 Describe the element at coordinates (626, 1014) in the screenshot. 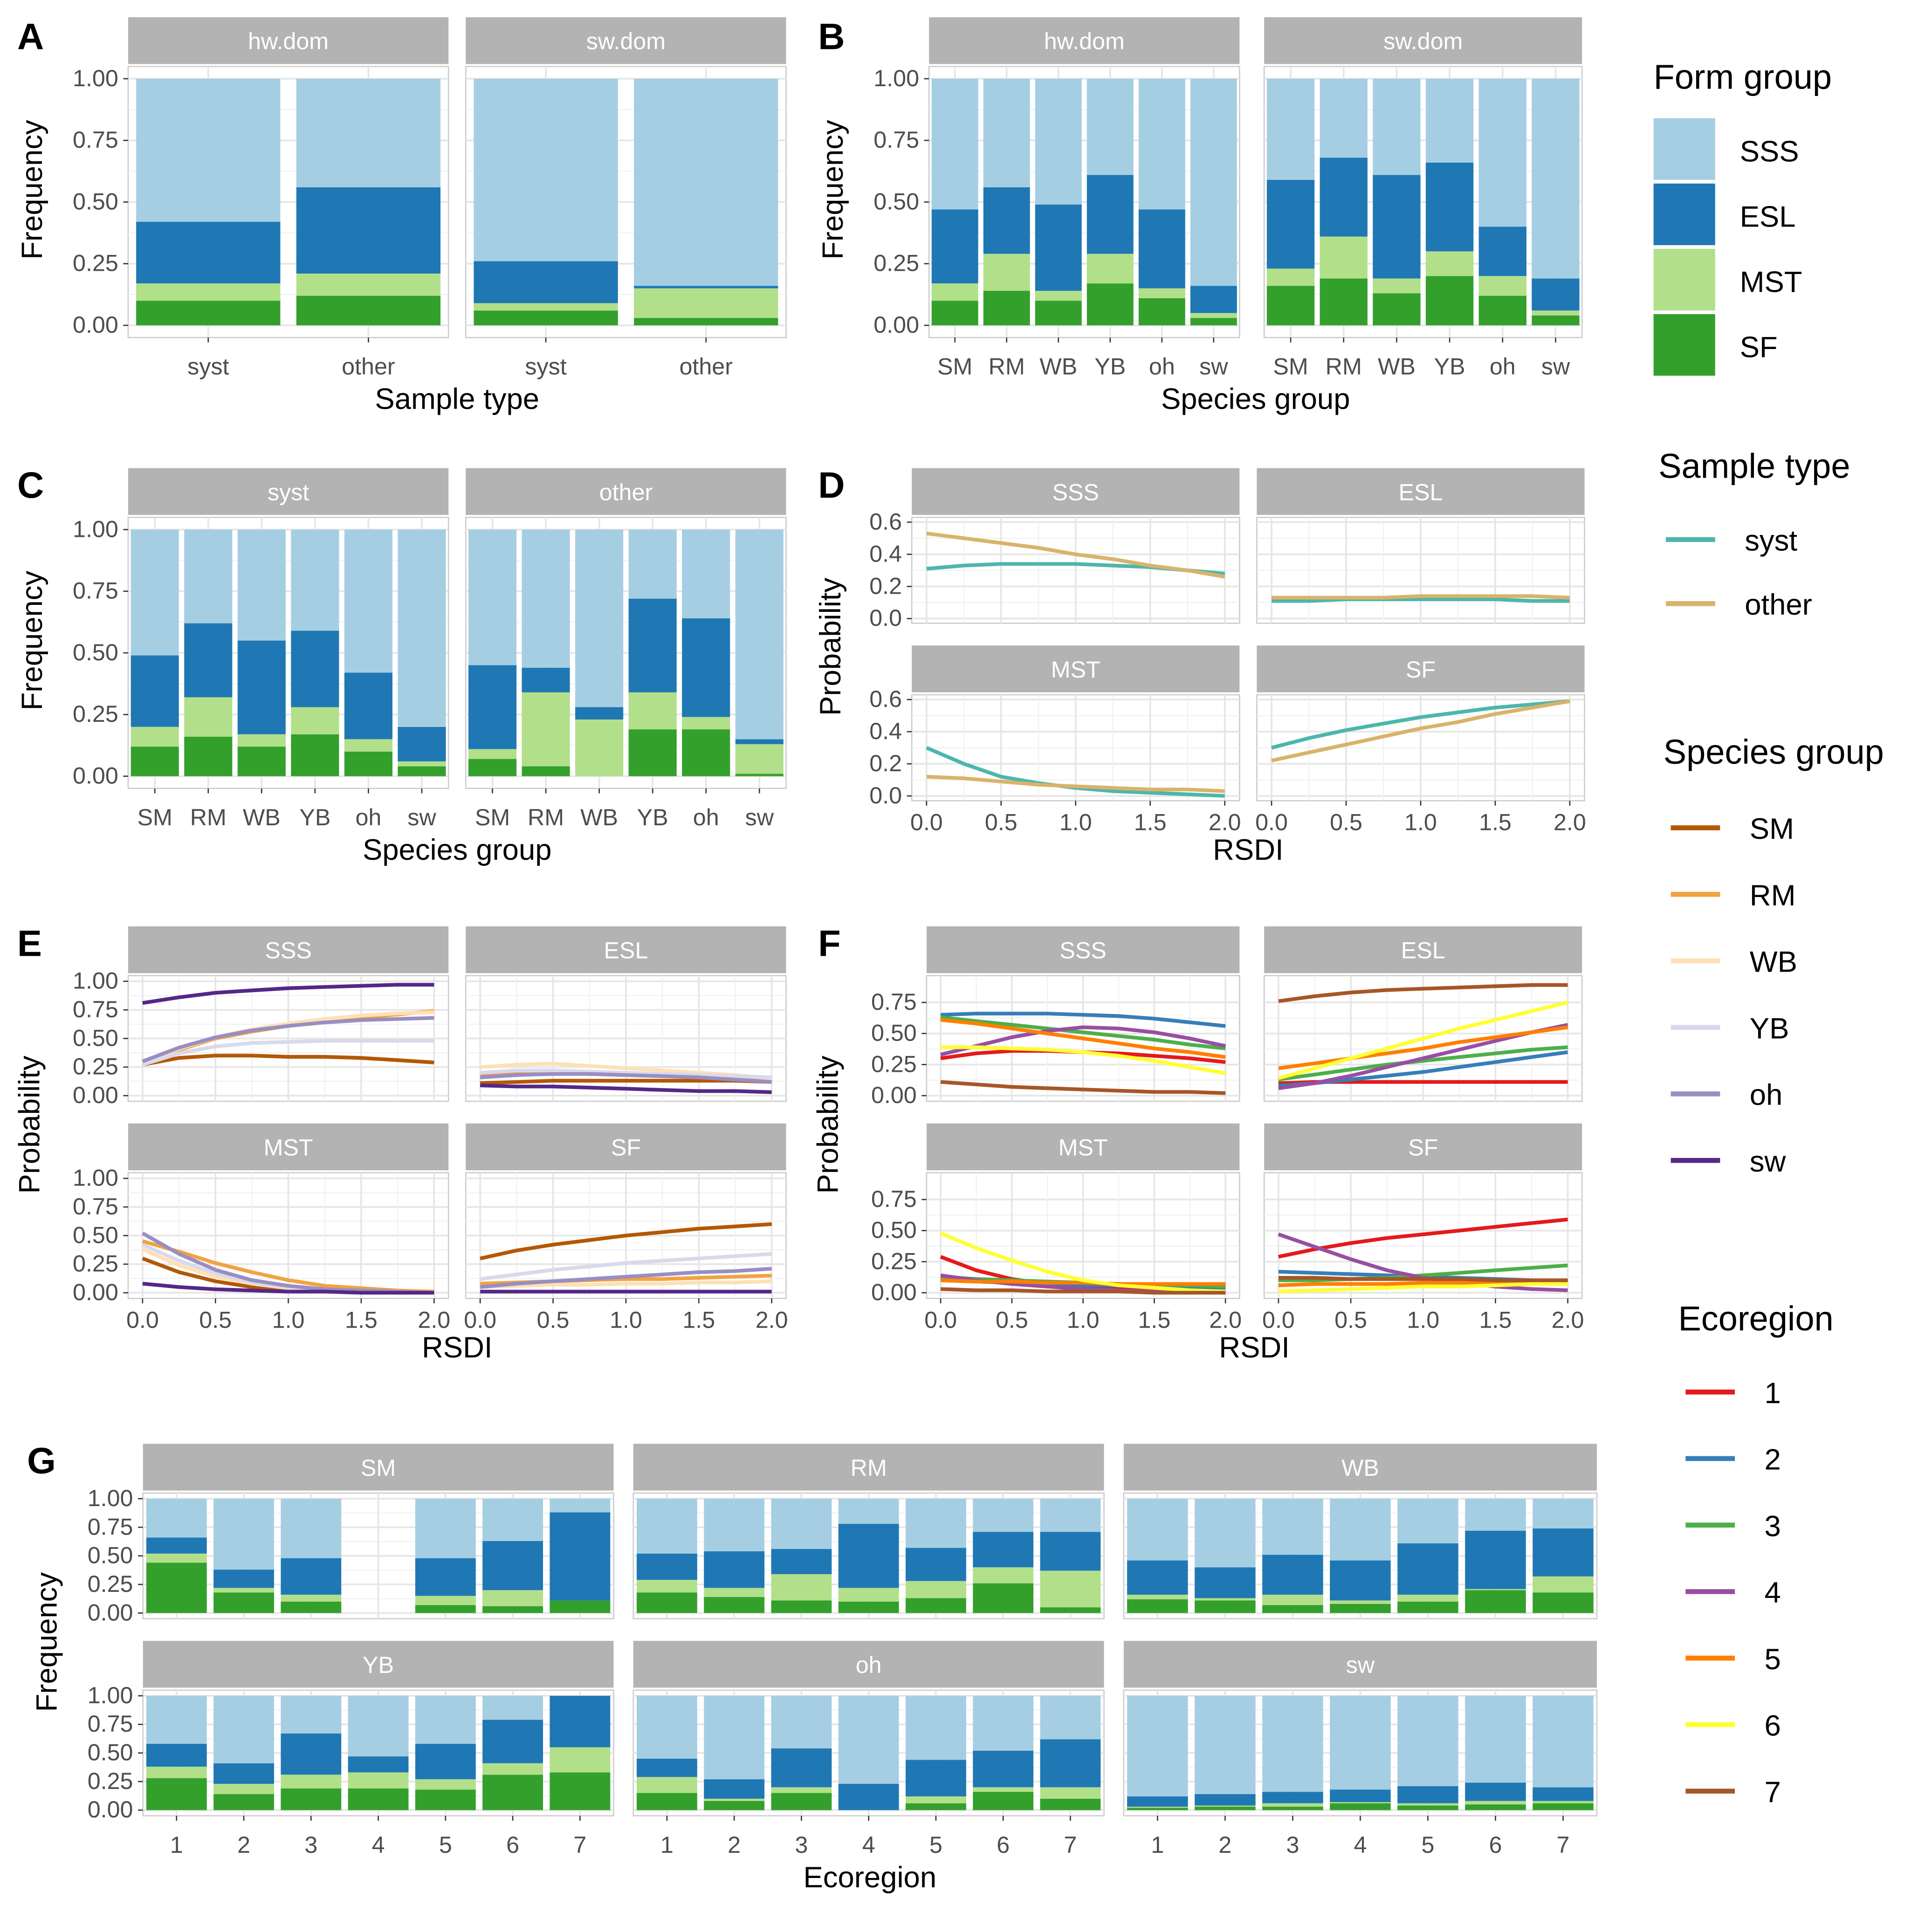

I see `facet-E-ESL: ESL` at that location.